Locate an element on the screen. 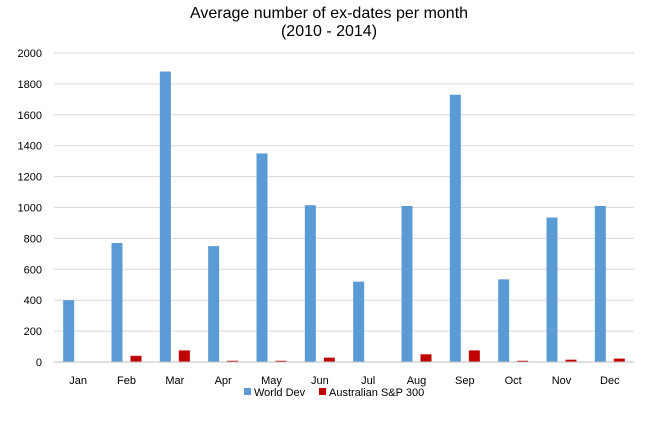  bar-world-dev-apr is located at coordinates (214, 304).